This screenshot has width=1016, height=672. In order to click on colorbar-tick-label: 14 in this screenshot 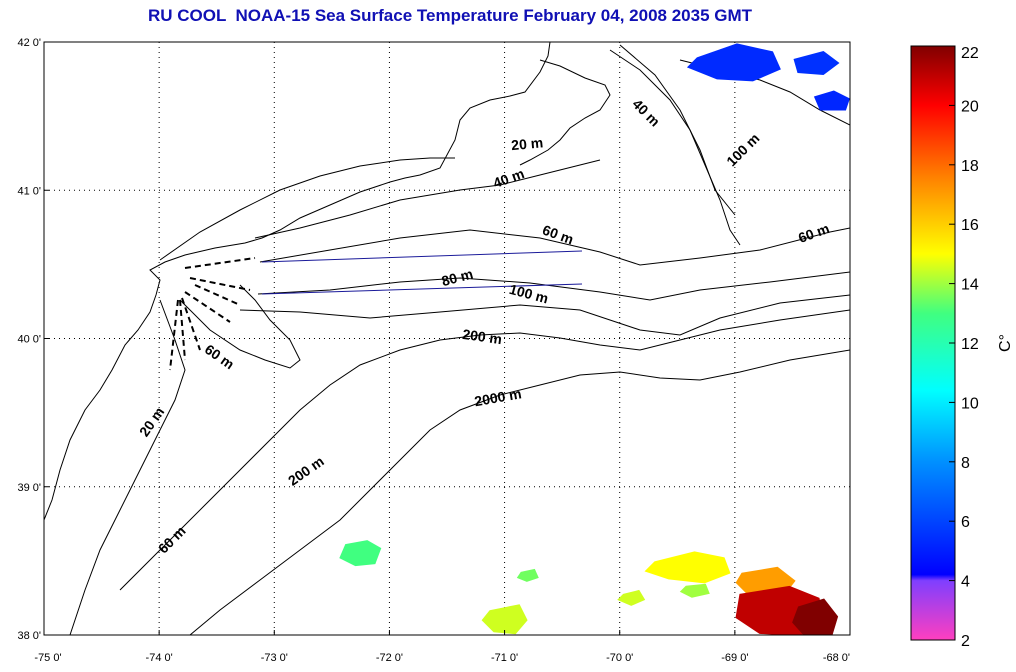, I will do `click(970, 285)`.